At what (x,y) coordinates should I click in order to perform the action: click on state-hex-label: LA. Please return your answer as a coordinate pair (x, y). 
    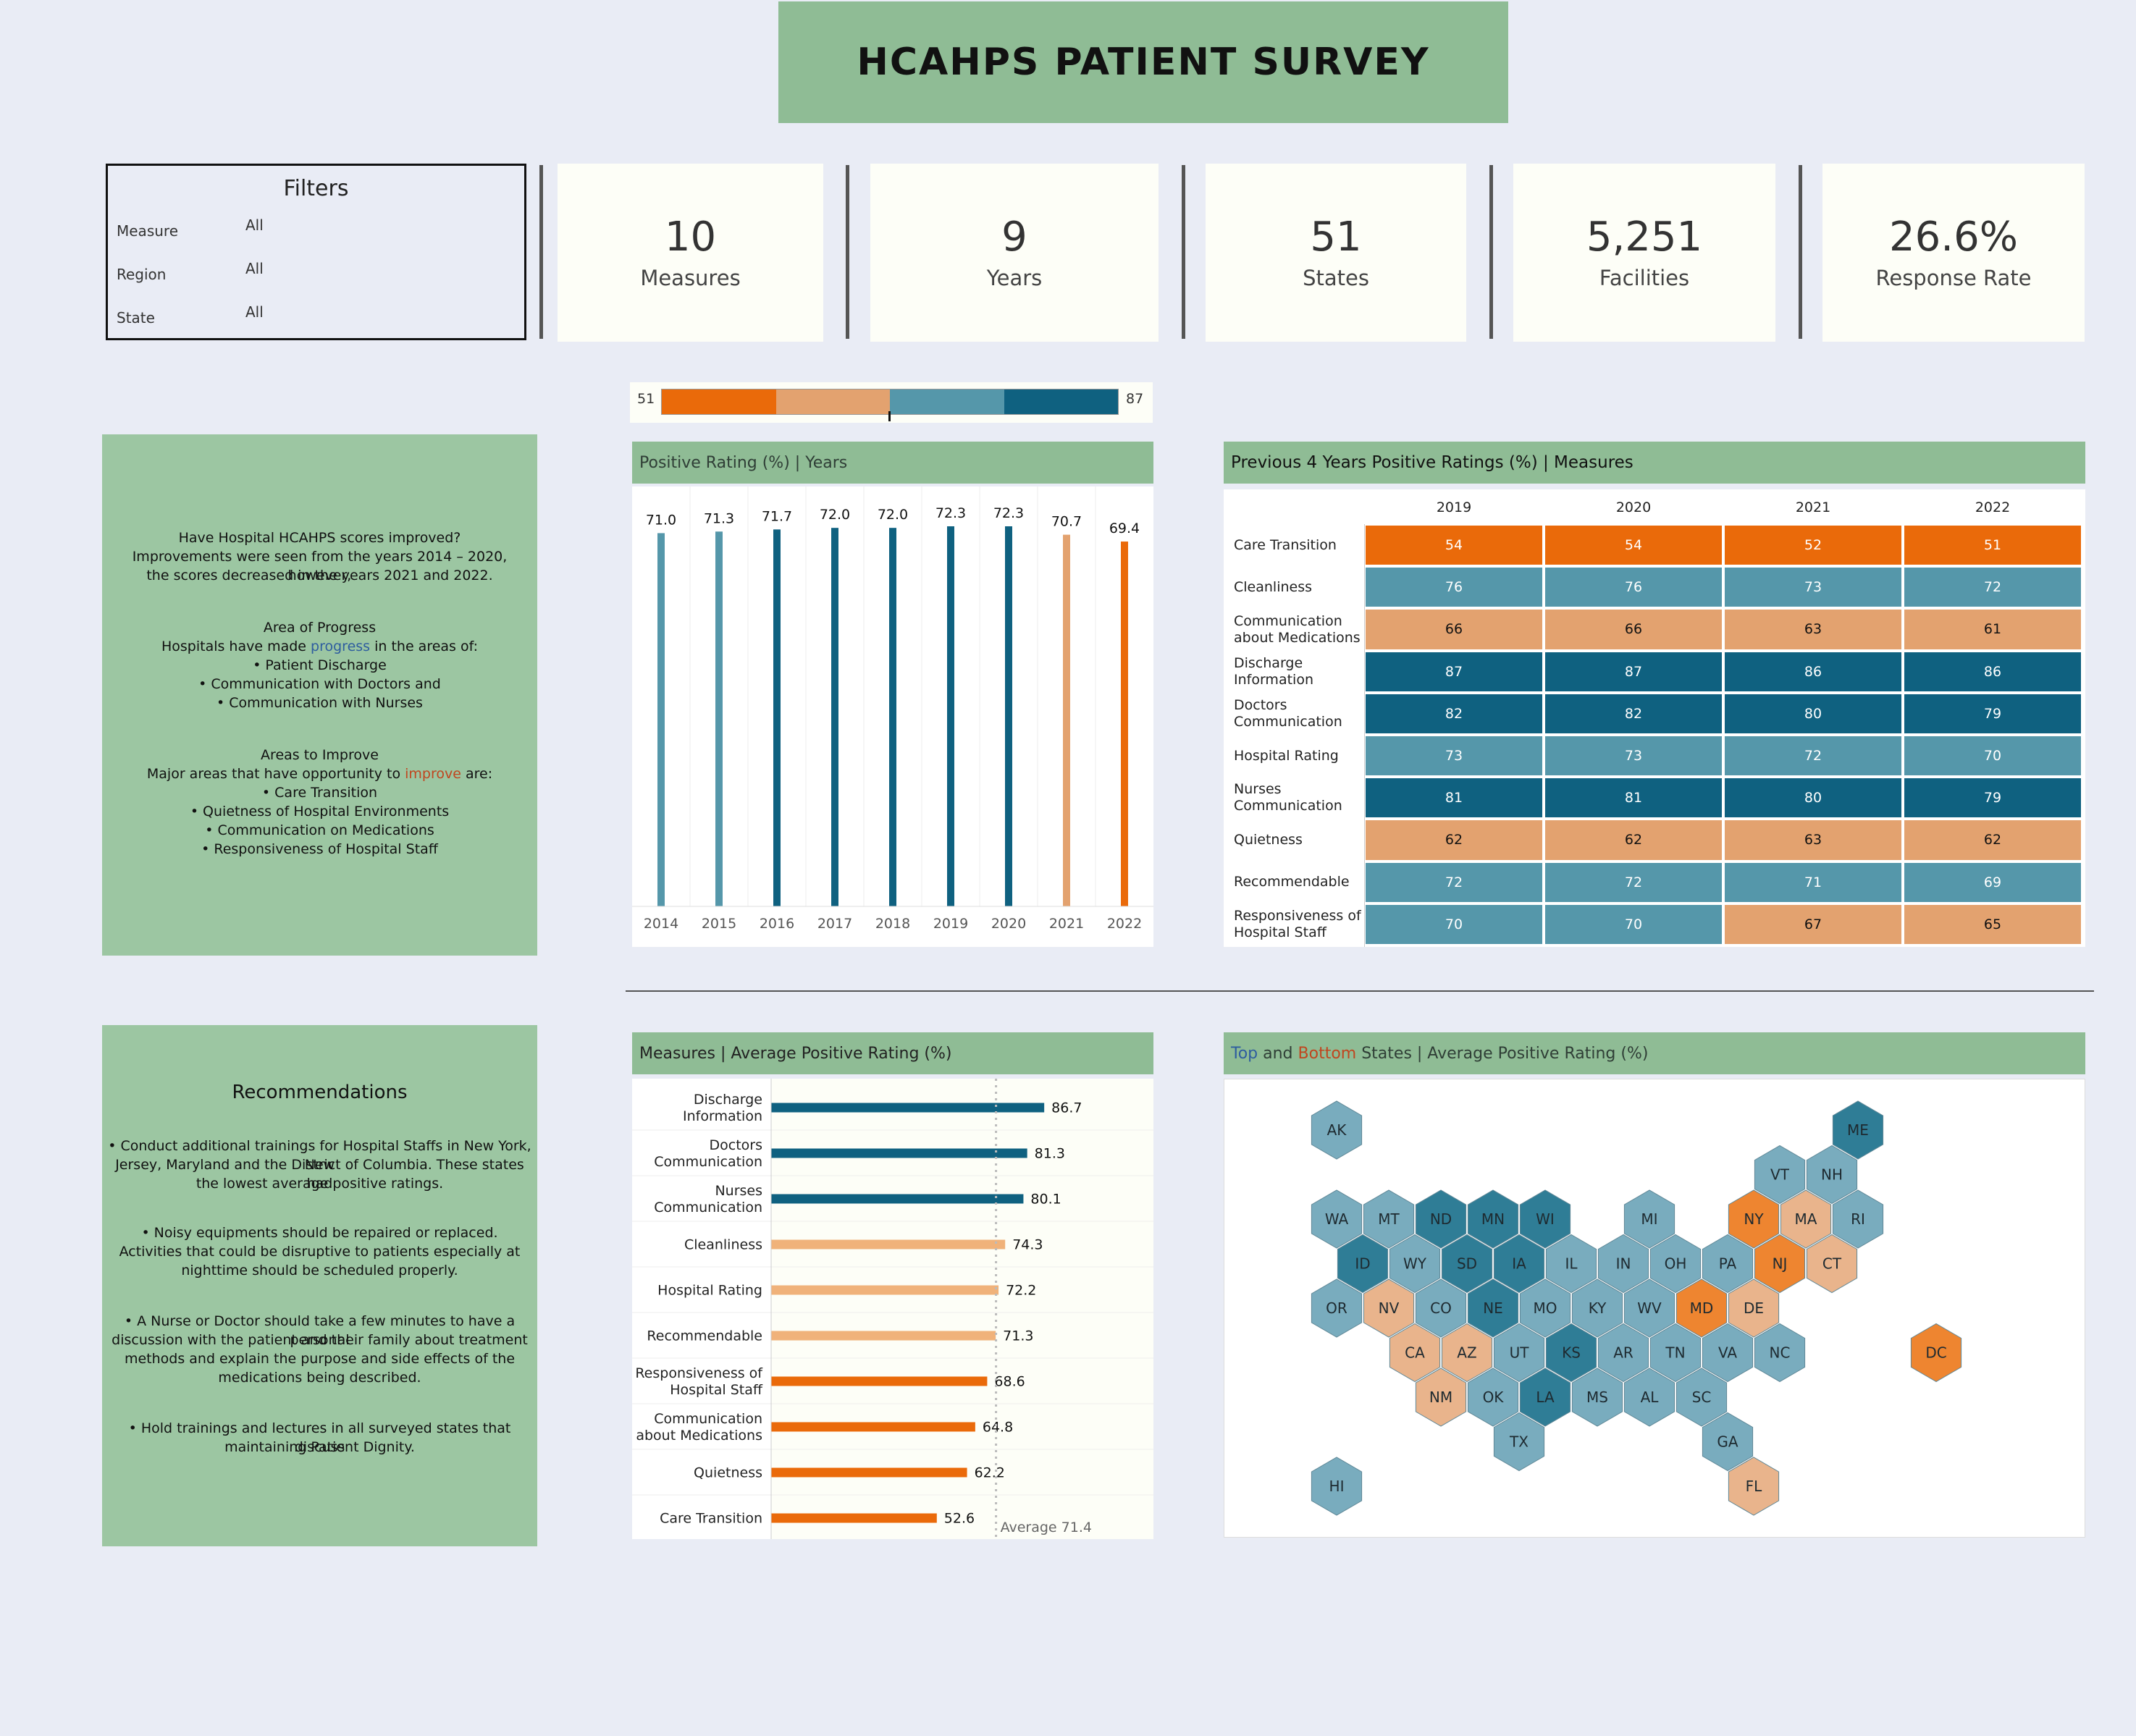
    Looking at the image, I should click on (1546, 1397).